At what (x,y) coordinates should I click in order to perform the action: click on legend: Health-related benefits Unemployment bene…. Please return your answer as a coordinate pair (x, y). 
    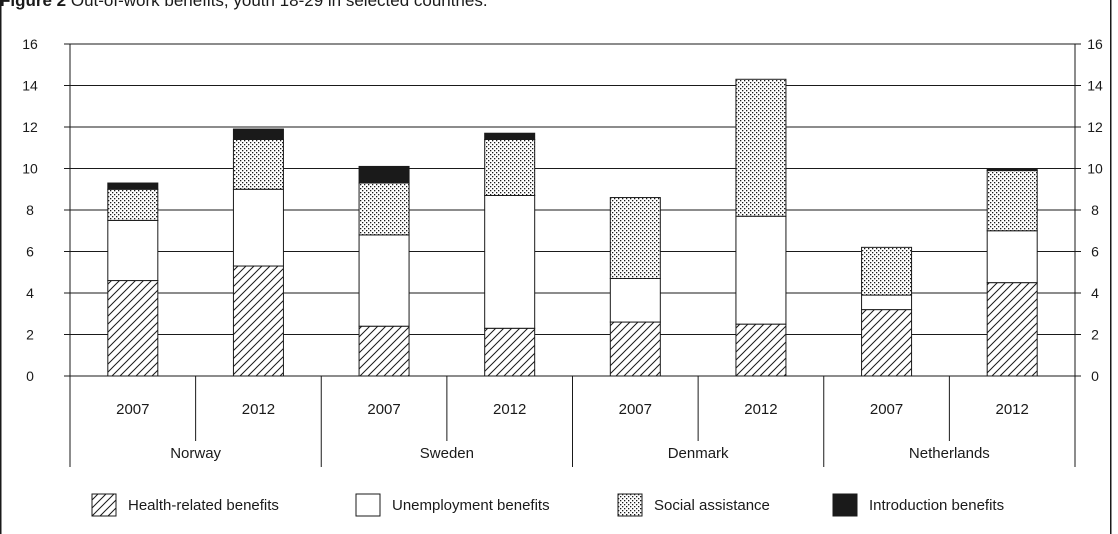
    Looking at the image, I should click on (547, 505).